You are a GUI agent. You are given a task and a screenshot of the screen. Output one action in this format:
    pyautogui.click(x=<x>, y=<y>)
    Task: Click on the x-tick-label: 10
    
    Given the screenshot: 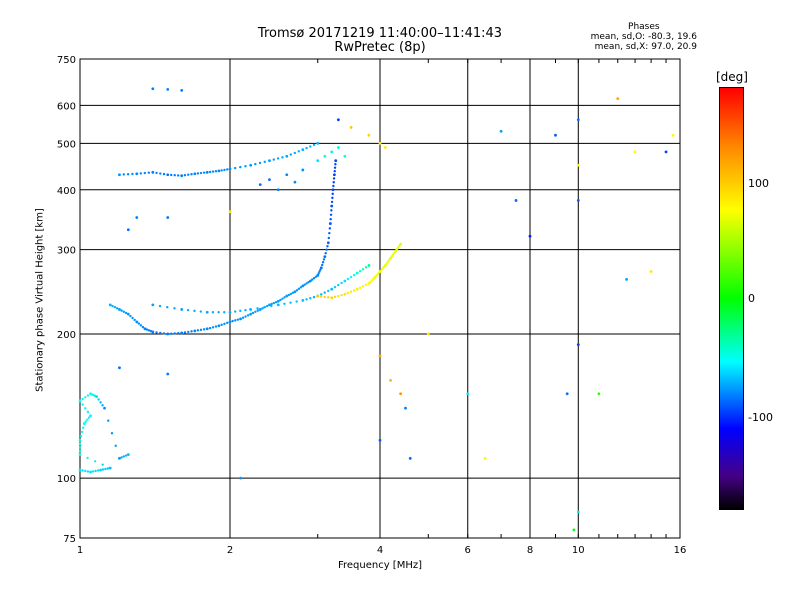 What is the action you would take?
    pyautogui.click(x=578, y=550)
    